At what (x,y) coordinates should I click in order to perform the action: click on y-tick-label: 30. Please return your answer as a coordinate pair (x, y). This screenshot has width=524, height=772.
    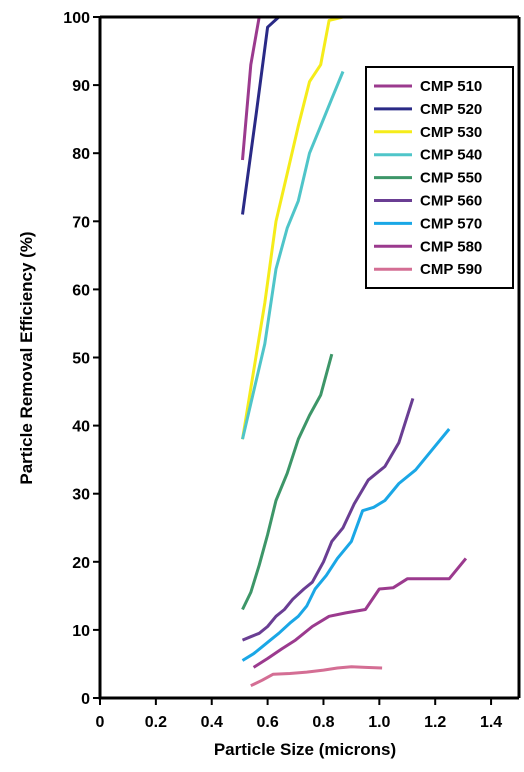
    Looking at the image, I should click on (81, 495).